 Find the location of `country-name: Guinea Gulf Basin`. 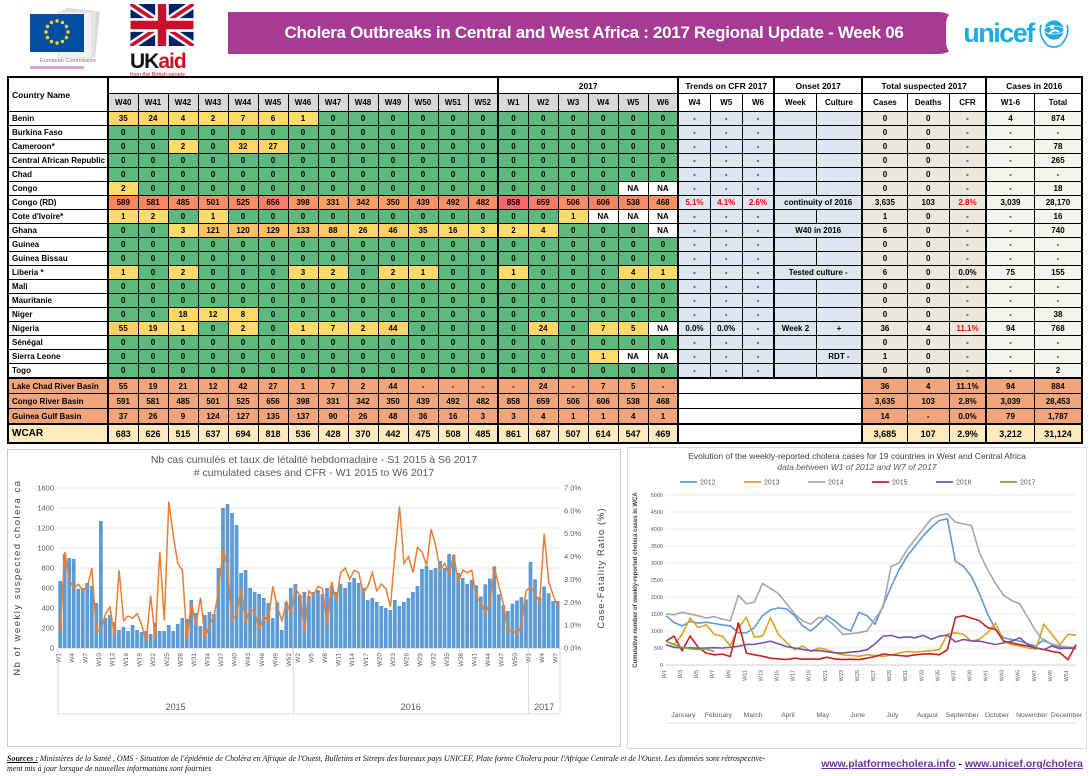

country-name: Guinea Gulf Basin is located at coordinates (58, 416).